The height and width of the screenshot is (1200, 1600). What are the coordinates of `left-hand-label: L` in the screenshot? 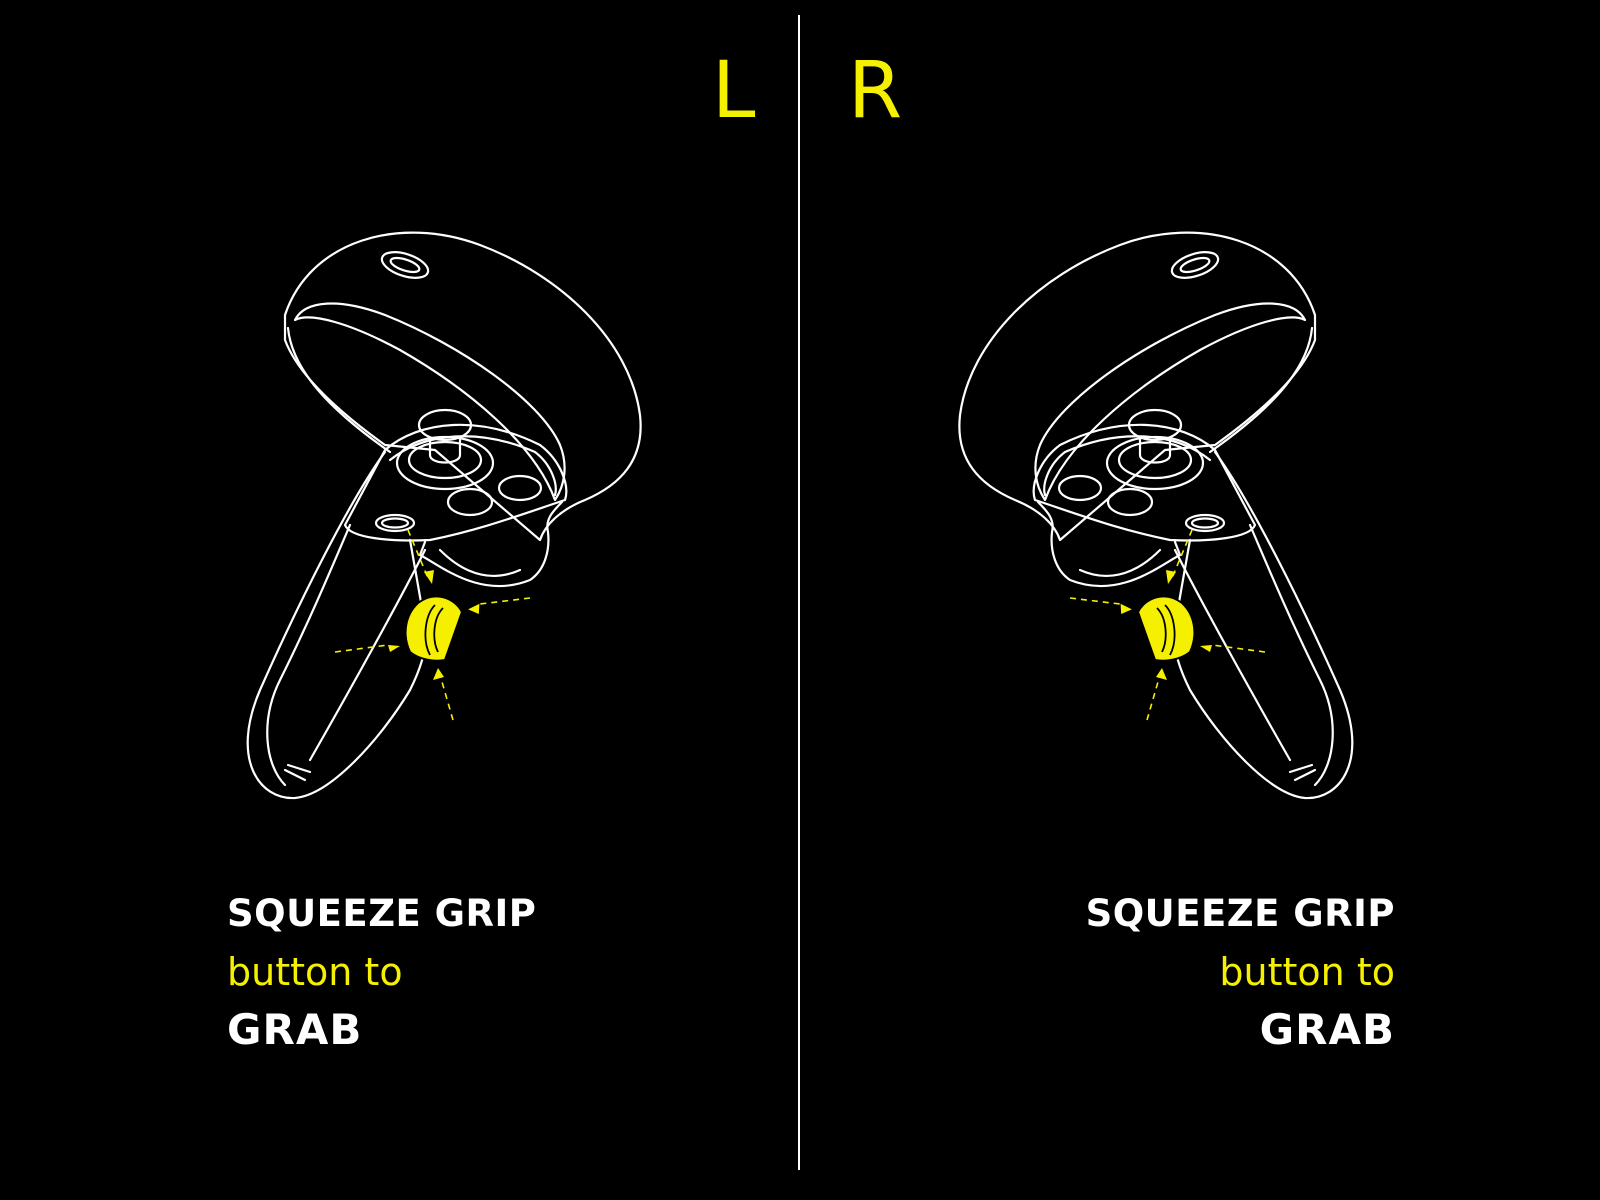 It's located at (734, 91).